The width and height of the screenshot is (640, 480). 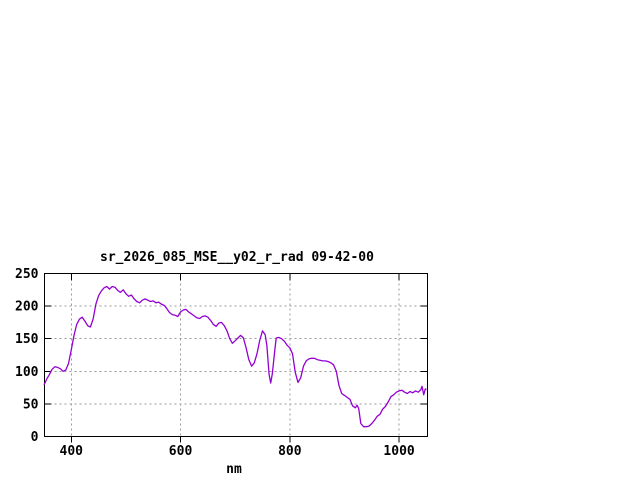 What do you see at coordinates (31, 404) in the screenshot?
I see `y-tick-label: 50` at bounding box center [31, 404].